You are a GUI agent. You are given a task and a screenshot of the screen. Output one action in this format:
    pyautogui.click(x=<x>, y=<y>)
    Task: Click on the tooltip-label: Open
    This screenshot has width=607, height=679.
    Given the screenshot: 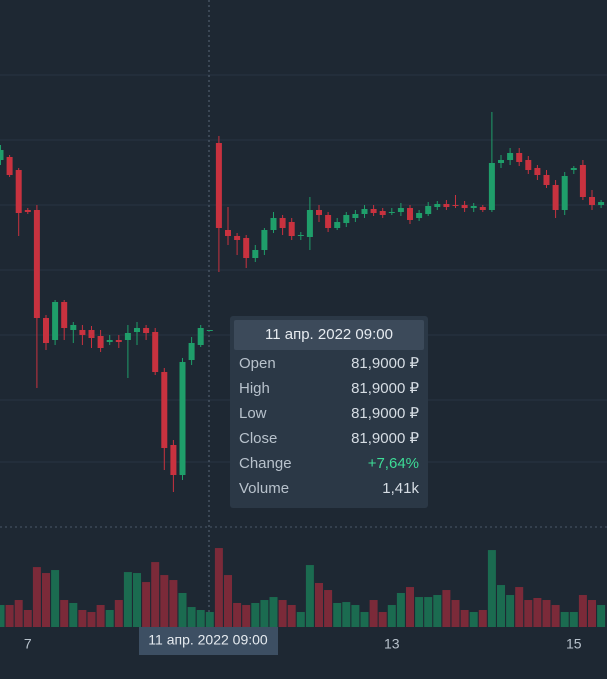 What is the action you would take?
    pyautogui.click(x=257, y=363)
    